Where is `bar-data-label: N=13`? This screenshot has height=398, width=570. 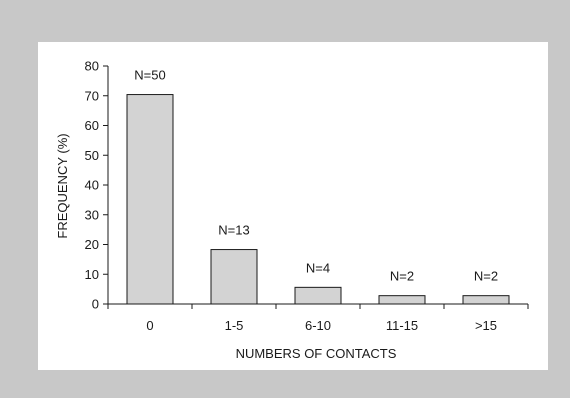 bar-data-label: N=13 is located at coordinates (233, 230).